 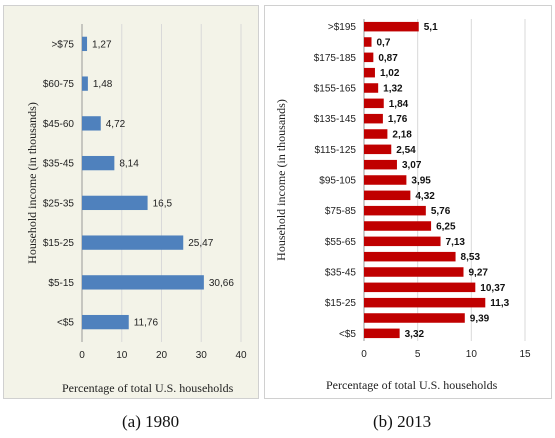 What do you see at coordinates (499, 303) in the screenshot?
I see `data-label: 11,3` at bounding box center [499, 303].